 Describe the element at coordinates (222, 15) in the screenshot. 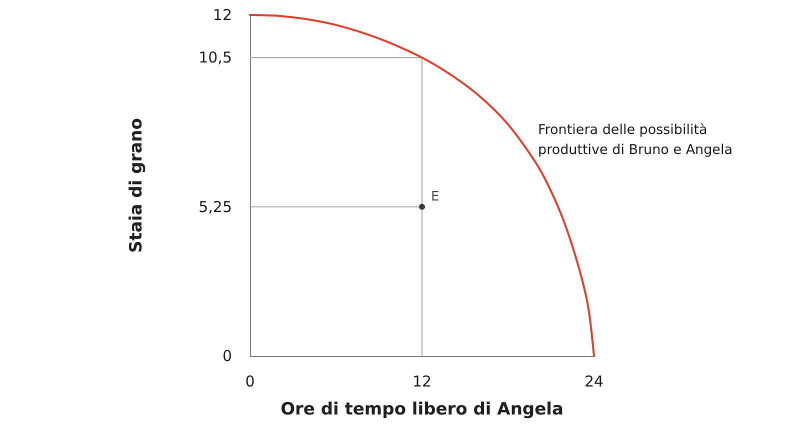

I see `y-tick-label: 12` at that location.